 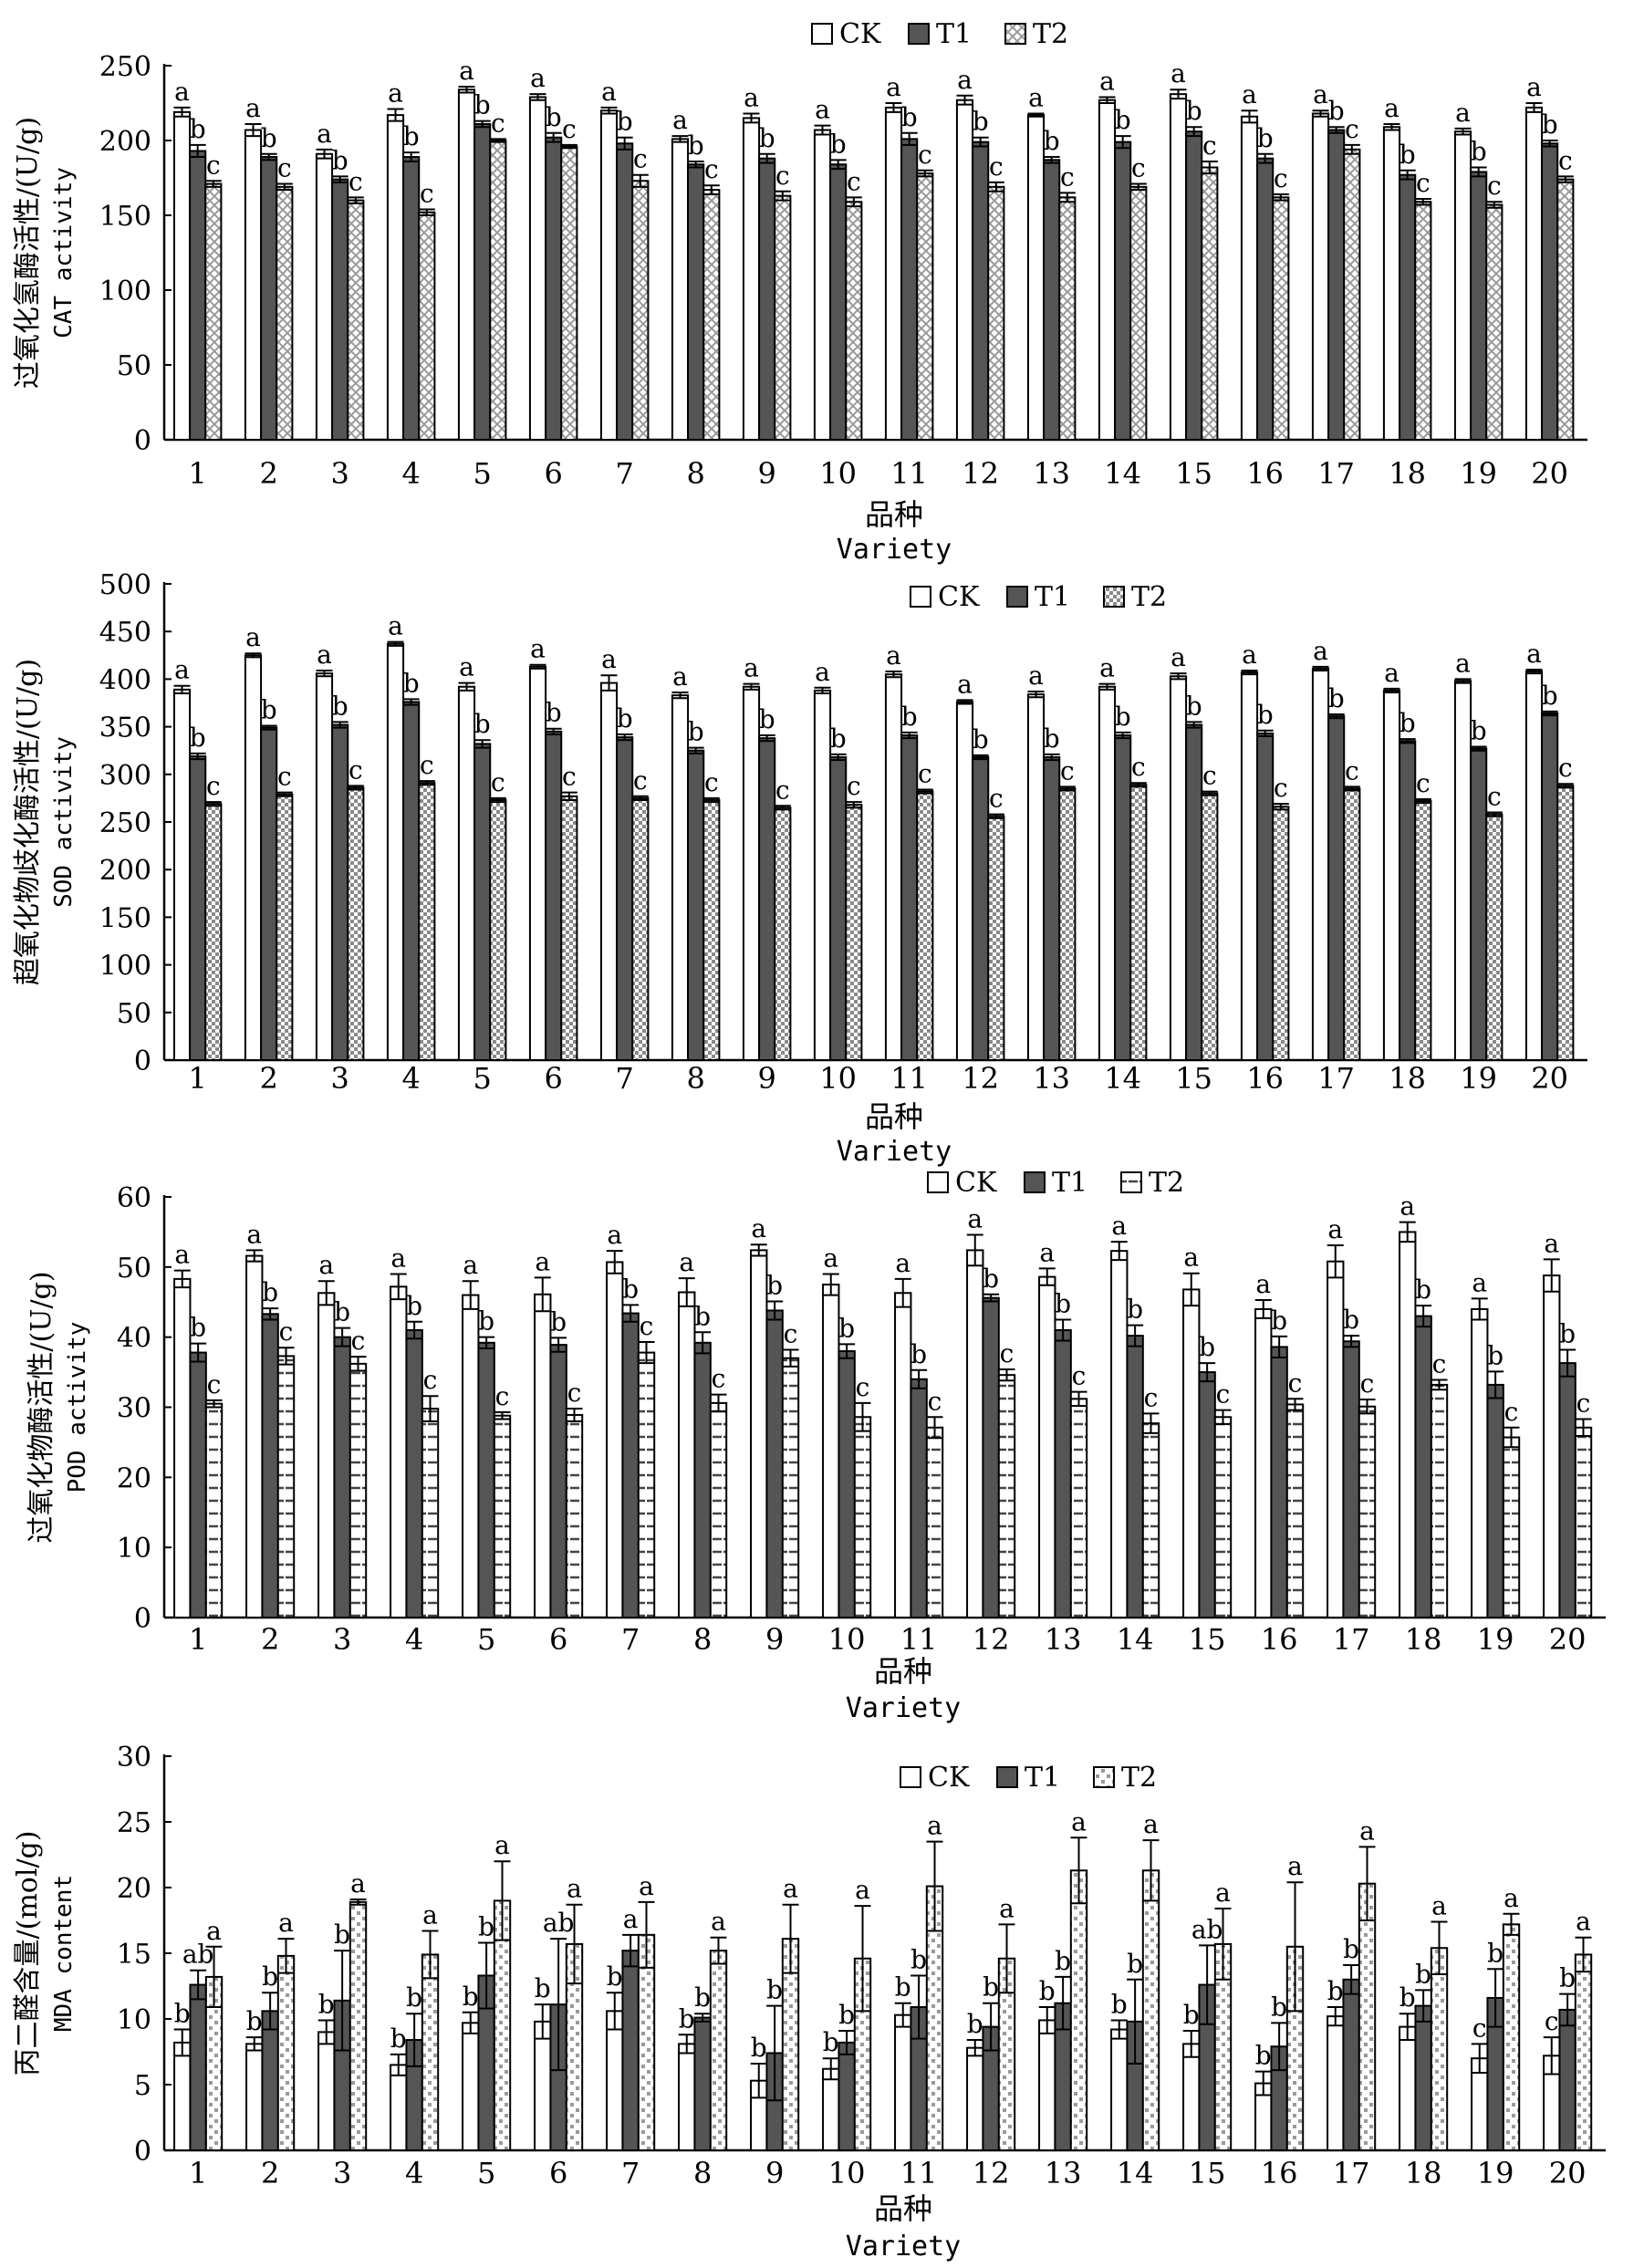 What do you see at coordinates (1051, 1078) in the screenshot?
I see `x-tick-label: 13` at bounding box center [1051, 1078].